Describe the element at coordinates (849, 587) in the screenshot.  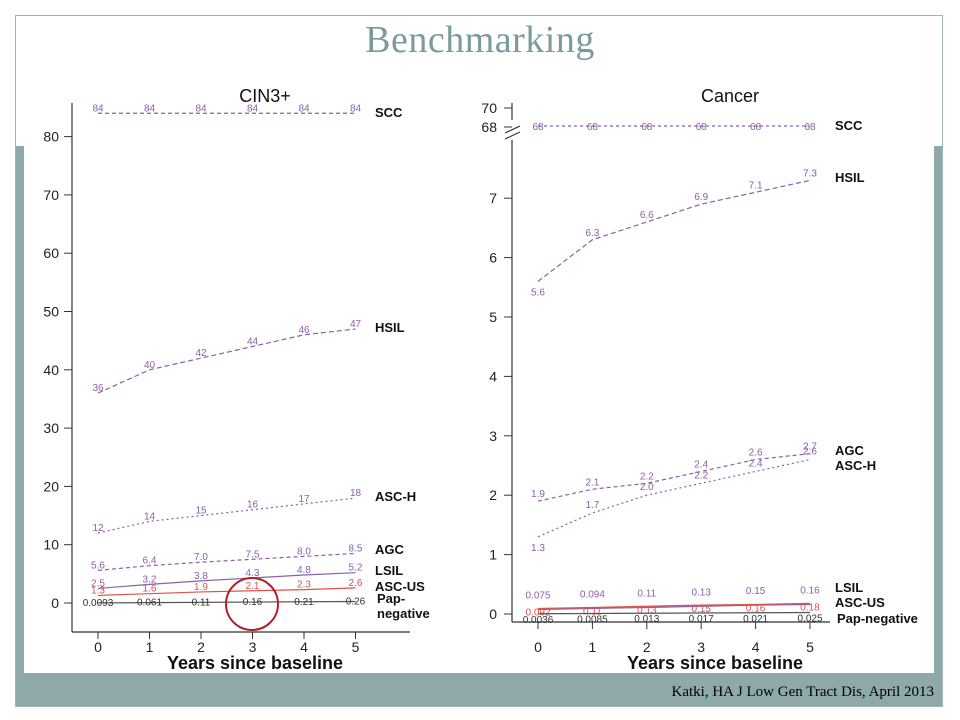
I see `cancer-series-label-lsil: LSIL` at that location.